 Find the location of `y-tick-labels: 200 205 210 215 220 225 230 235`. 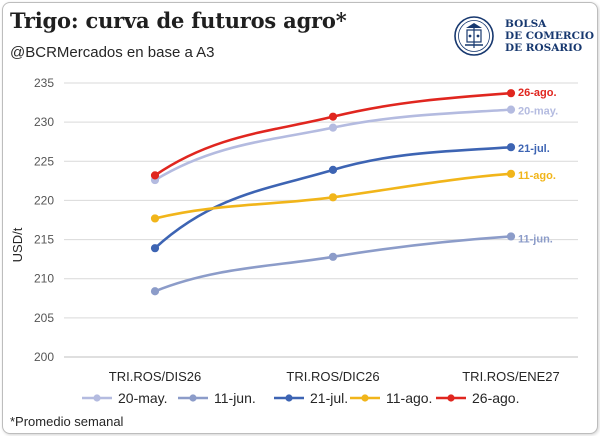

y-tick-labels: 200 205 210 215 220 225 230 235 is located at coordinates (44, 220).